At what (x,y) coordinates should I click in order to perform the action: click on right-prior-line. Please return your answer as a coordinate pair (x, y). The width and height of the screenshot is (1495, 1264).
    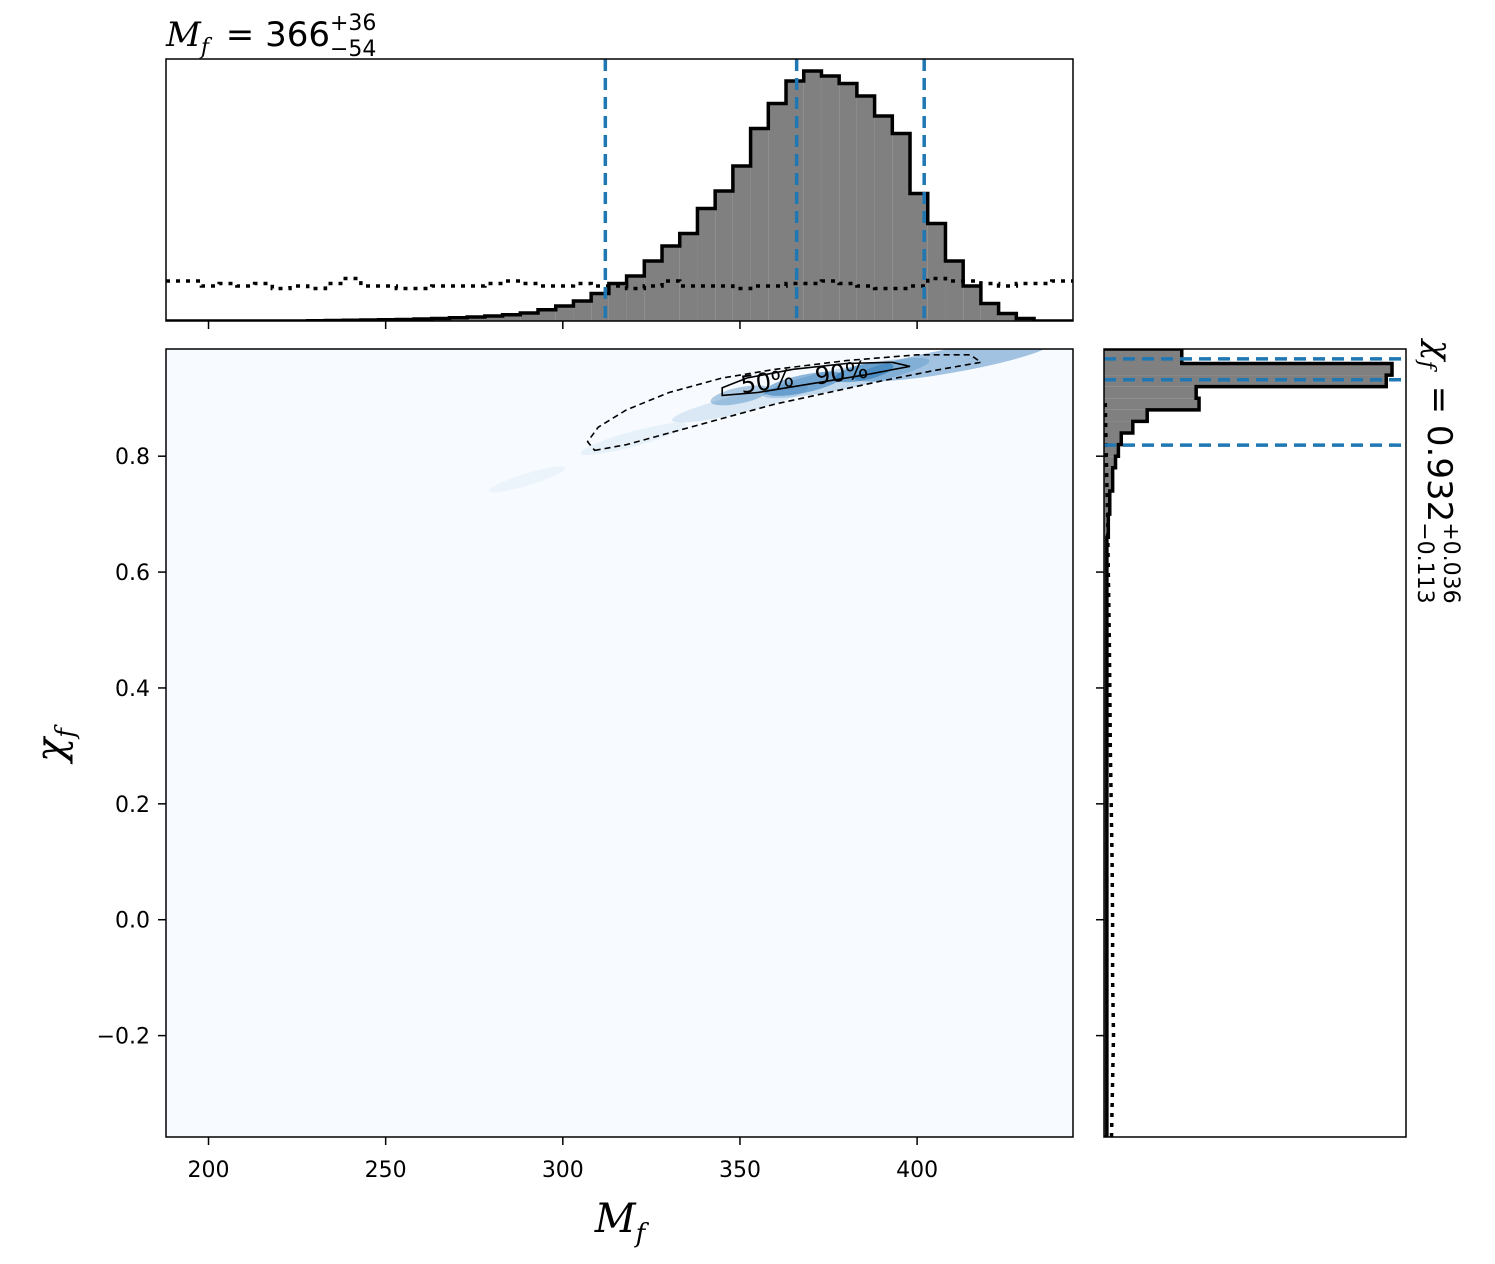
    Looking at the image, I should click on (1110, 767).